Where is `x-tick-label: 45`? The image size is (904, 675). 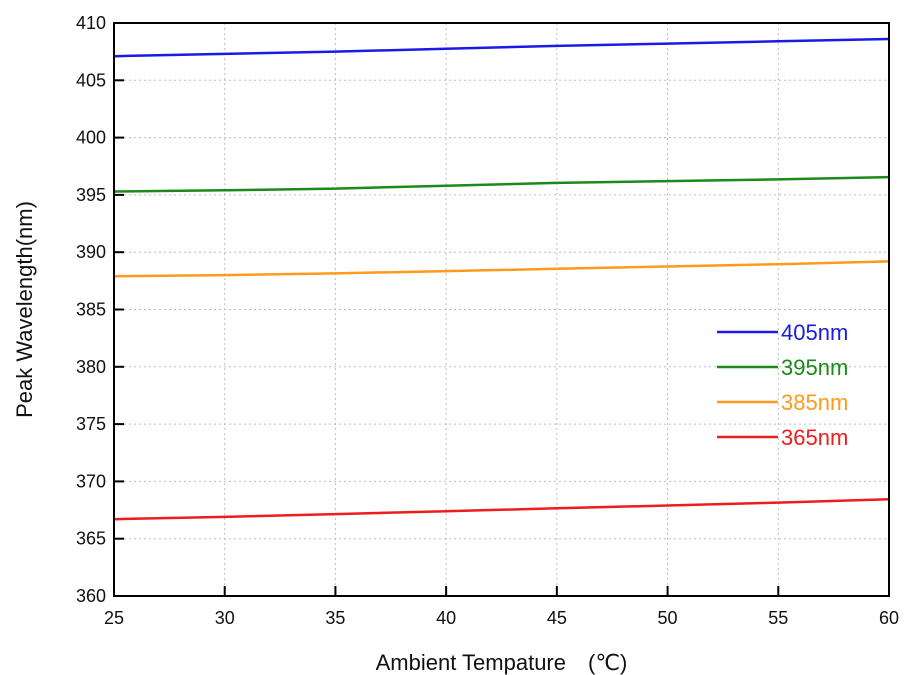
x-tick-label: 45 is located at coordinates (557, 618).